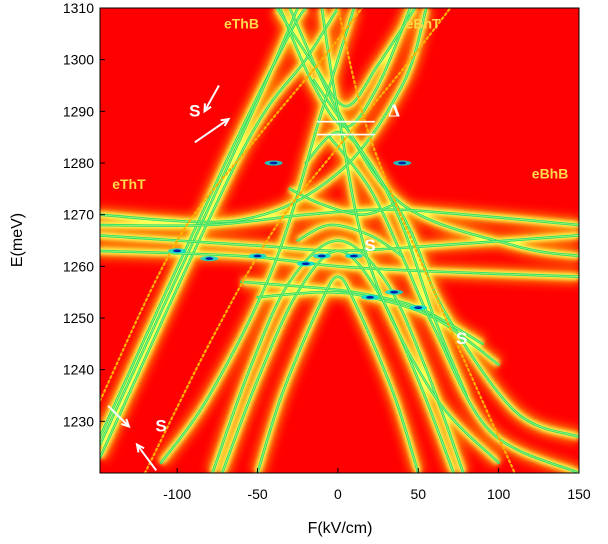 This screenshot has height=544, width=608. I want to click on y-axis-ticks: 1230 1240 1250 1260 1270 1280 1290 1300 1310, so click(84, 214).